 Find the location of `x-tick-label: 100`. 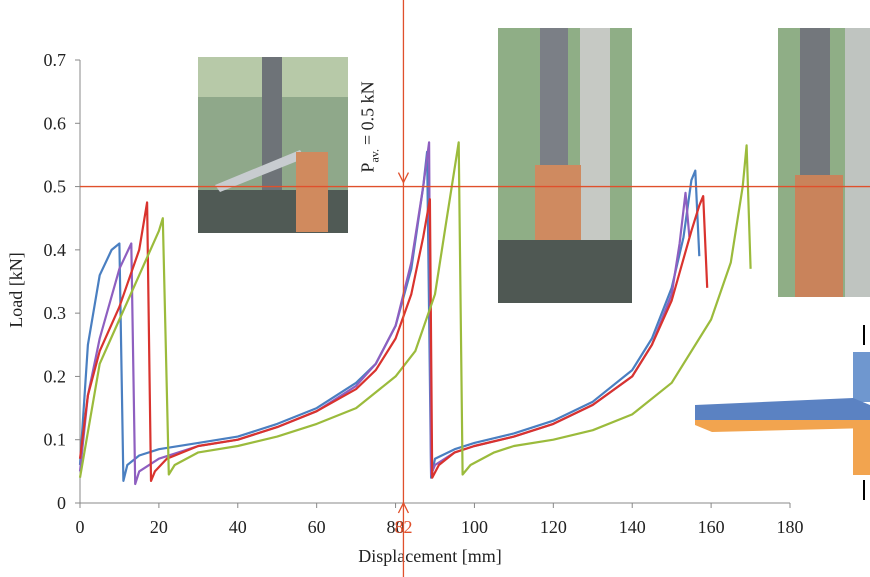

x-tick-label: 100 is located at coordinates (474, 527).